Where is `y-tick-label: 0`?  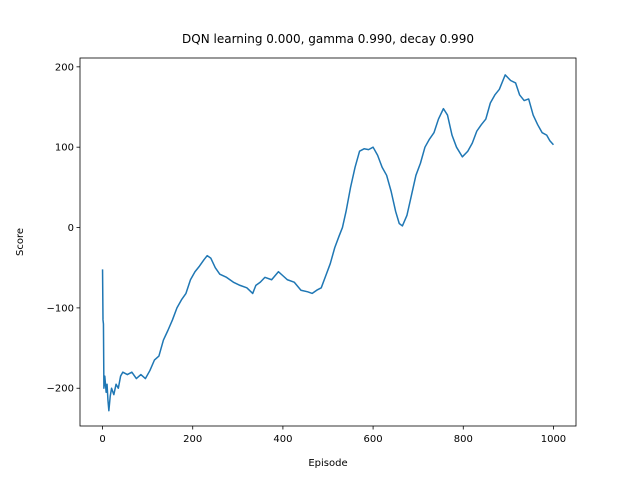
y-tick-label: 0 is located at coordinates (71, 228).